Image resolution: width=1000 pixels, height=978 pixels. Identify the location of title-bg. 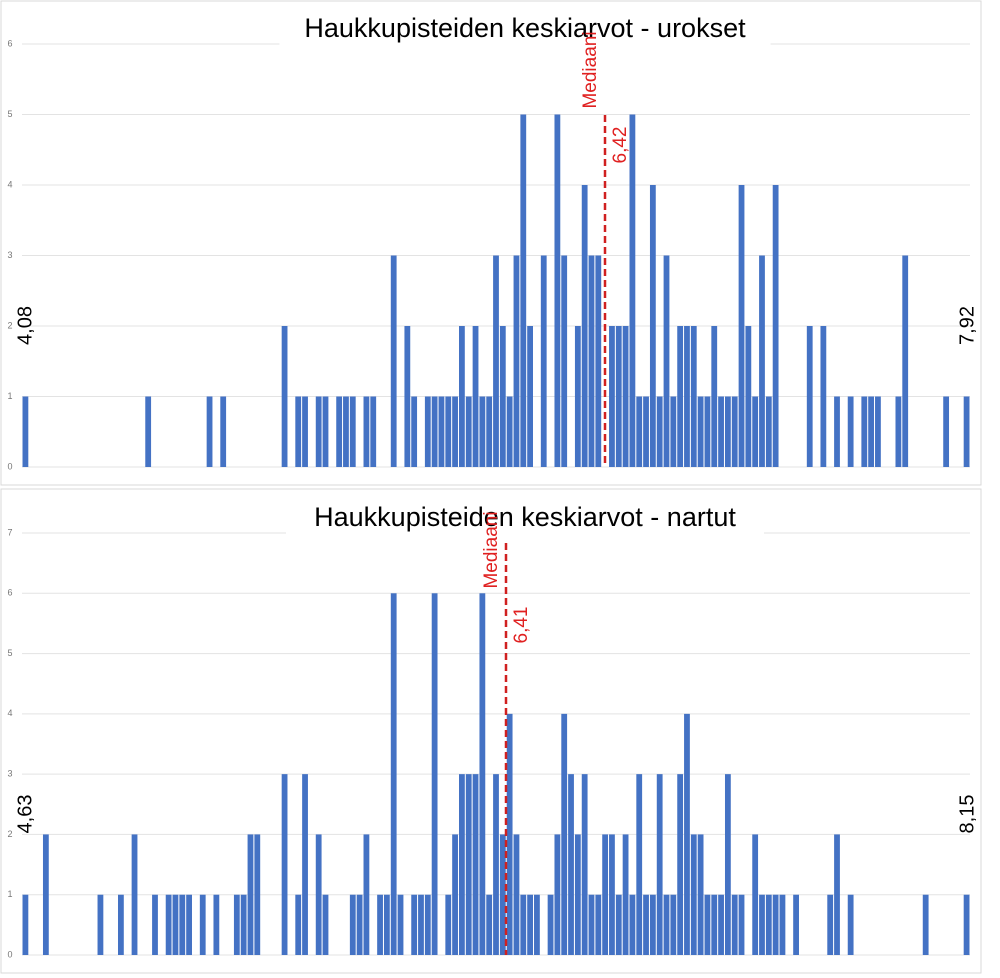
(525, 30).